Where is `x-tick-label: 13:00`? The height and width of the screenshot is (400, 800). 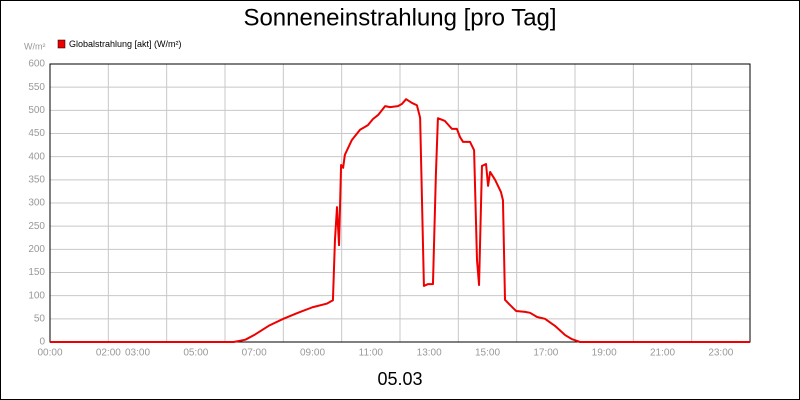 x-tick-label: 13:00 is located at coordinates (429, 353).